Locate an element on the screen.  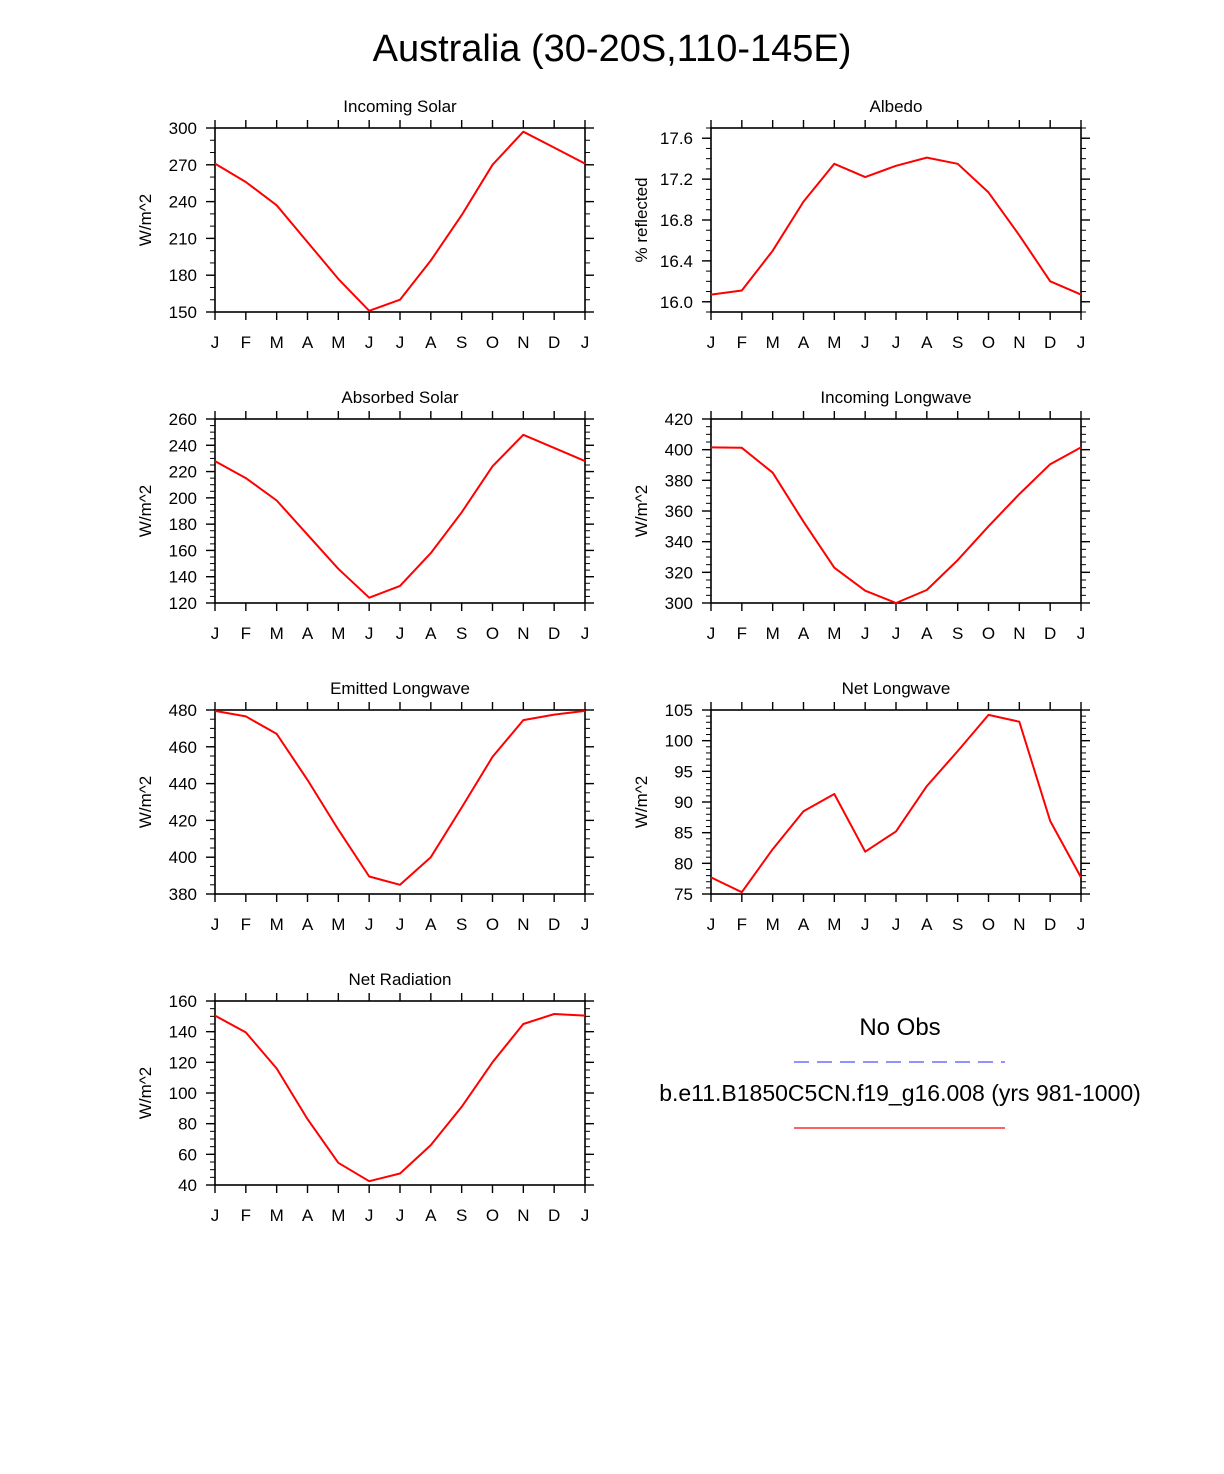
y-tick-label: 460 is located at coordinates (183, 747).